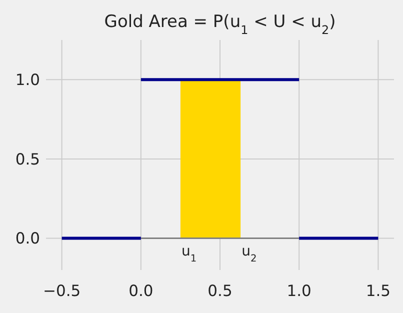 The width and height of the screenshot is (403, 313). What do you see at coordinates (62, 291) in the screenshot?
I see `x-tick-label: −0.5` at bounding box center [62, 291].